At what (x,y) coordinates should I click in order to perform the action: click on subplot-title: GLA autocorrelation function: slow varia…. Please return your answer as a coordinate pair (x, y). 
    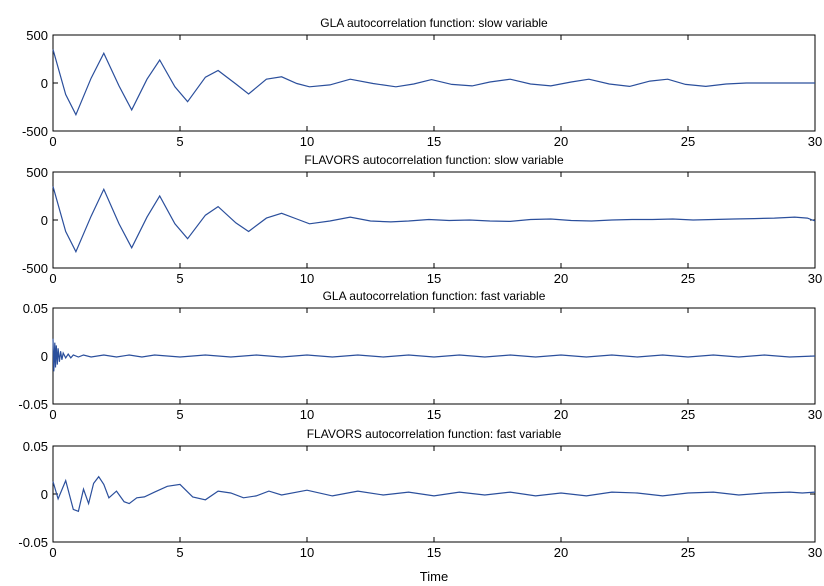
    Looking at the image, I should click on (434, 23).